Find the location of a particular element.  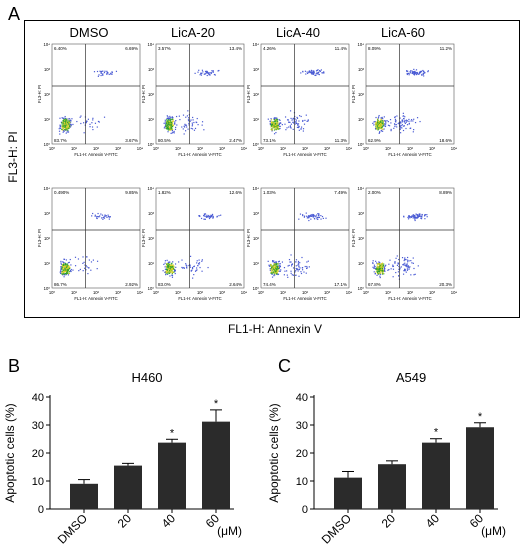

quadrant-upper-left: 8.09% is located at coordinates (374, 48).